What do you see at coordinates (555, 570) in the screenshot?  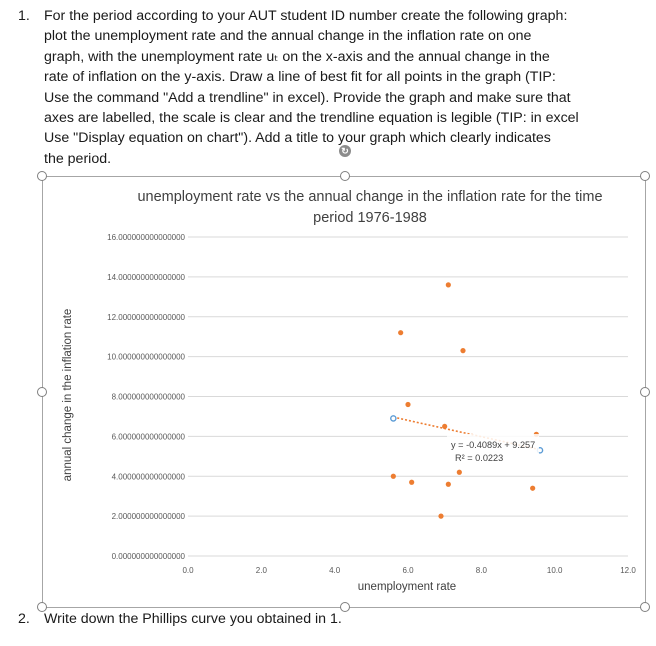 I see `x-tick-label: 10.0` at bounding box center [555, 570].